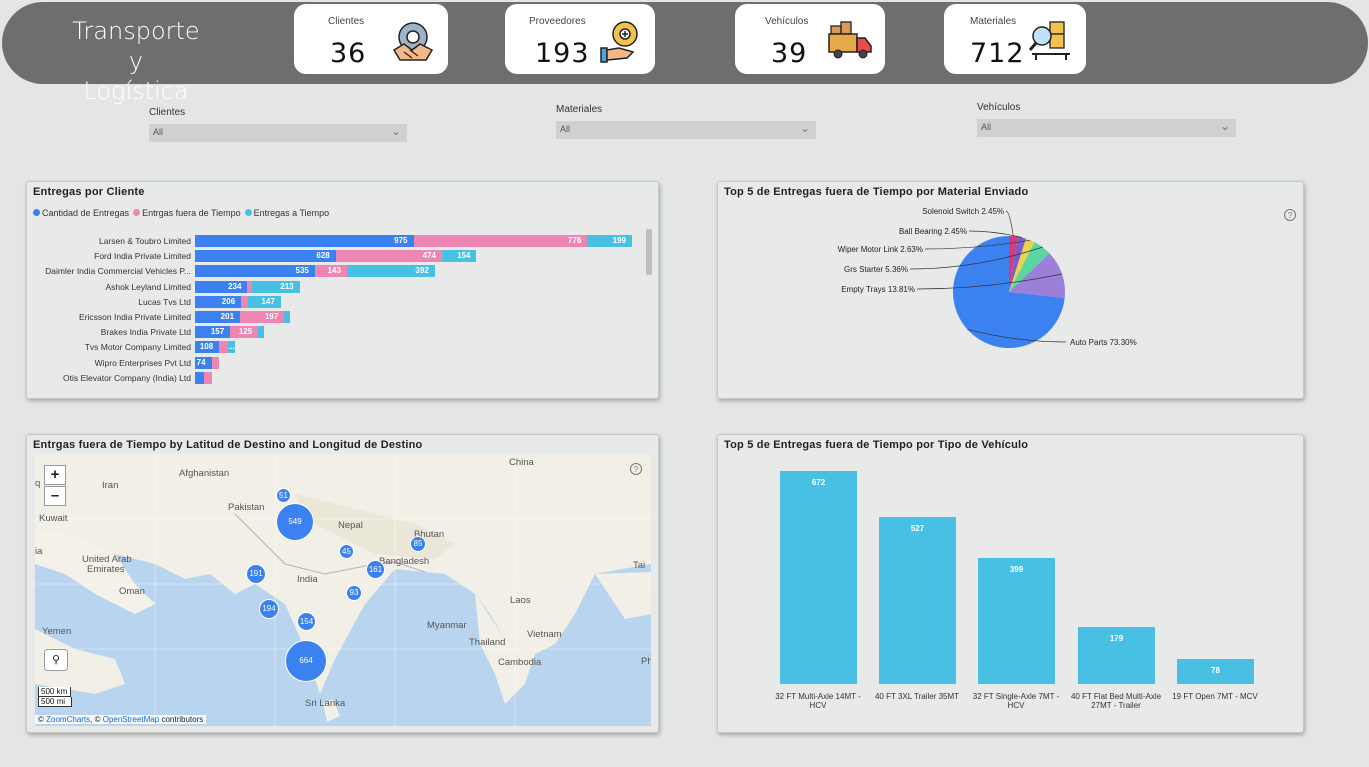 The height and width of the screenshot is (767, 1369). Describe the element at coordinates (459, 256) in the screenshot. I see `bar-segment: 154` at that location.